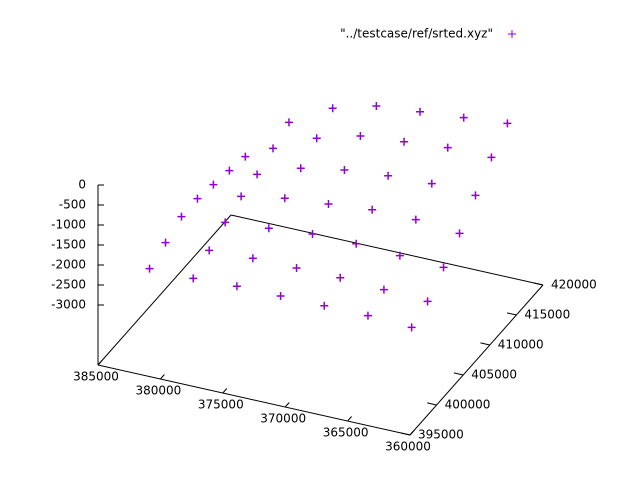  I want to click on z-tick-label: -3000, so click(68, 305).